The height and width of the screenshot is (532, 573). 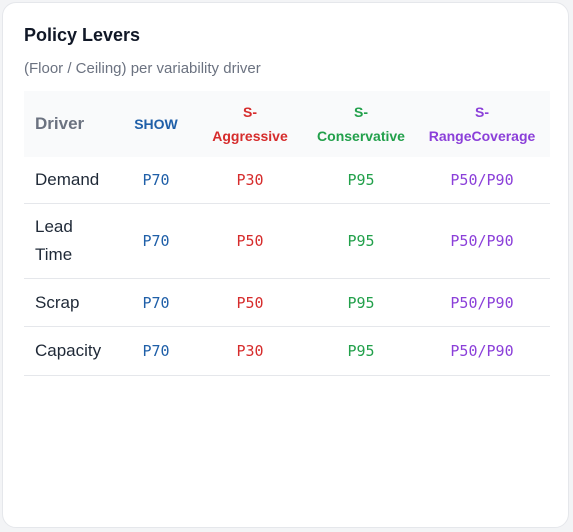 What do you see at coordinates (156, 124) in the screenshot?
I see `column-header-show: SHOW` at bounding box center [156, 124].